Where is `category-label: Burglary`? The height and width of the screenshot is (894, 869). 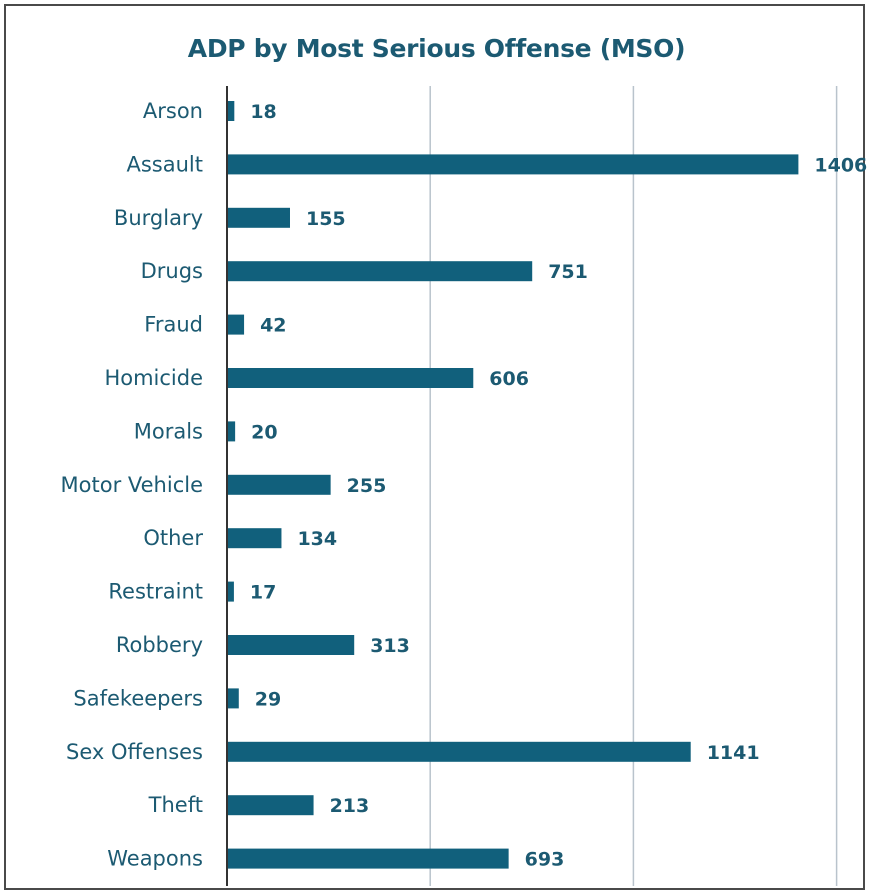 category-label: Burglary is located at coordinates (158, 218).